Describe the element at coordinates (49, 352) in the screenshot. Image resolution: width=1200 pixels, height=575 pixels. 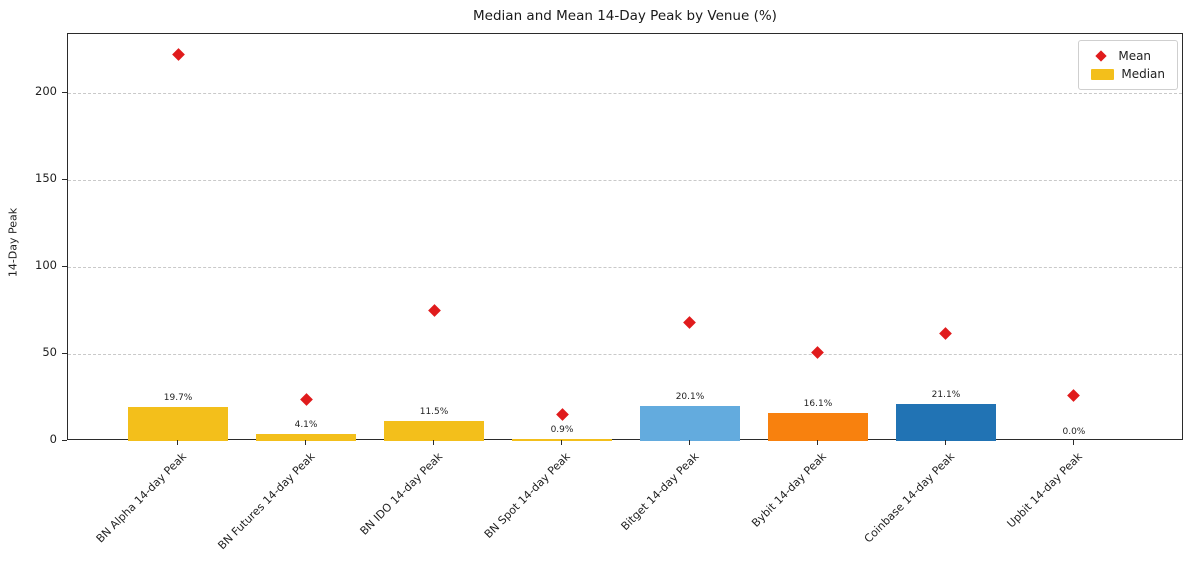
I see `y-tick-label: 50` at that location.